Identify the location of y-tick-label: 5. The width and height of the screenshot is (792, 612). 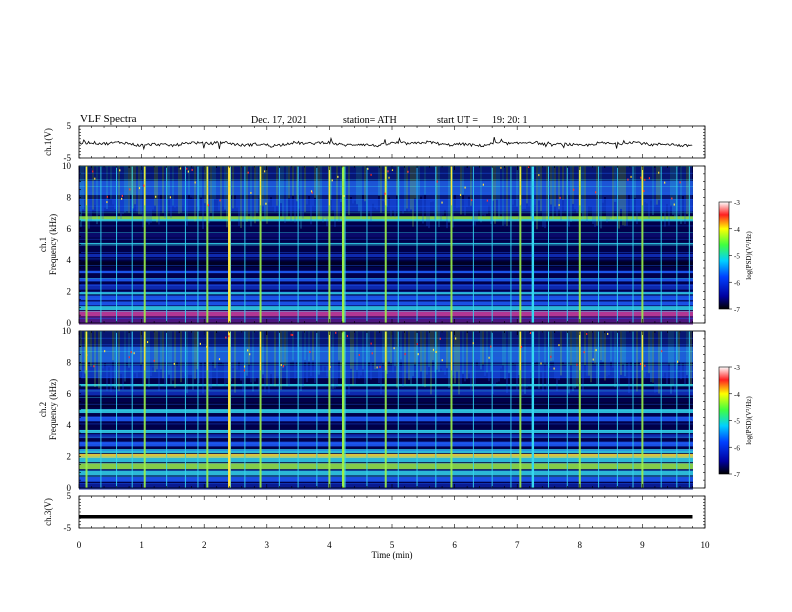
(69, 496).